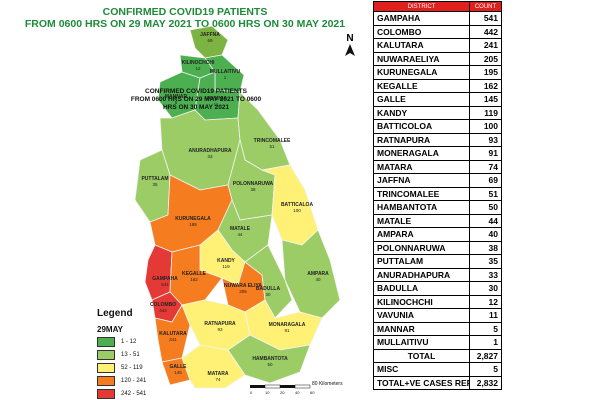  I want to click on district-hambantota, so click(269, 359).